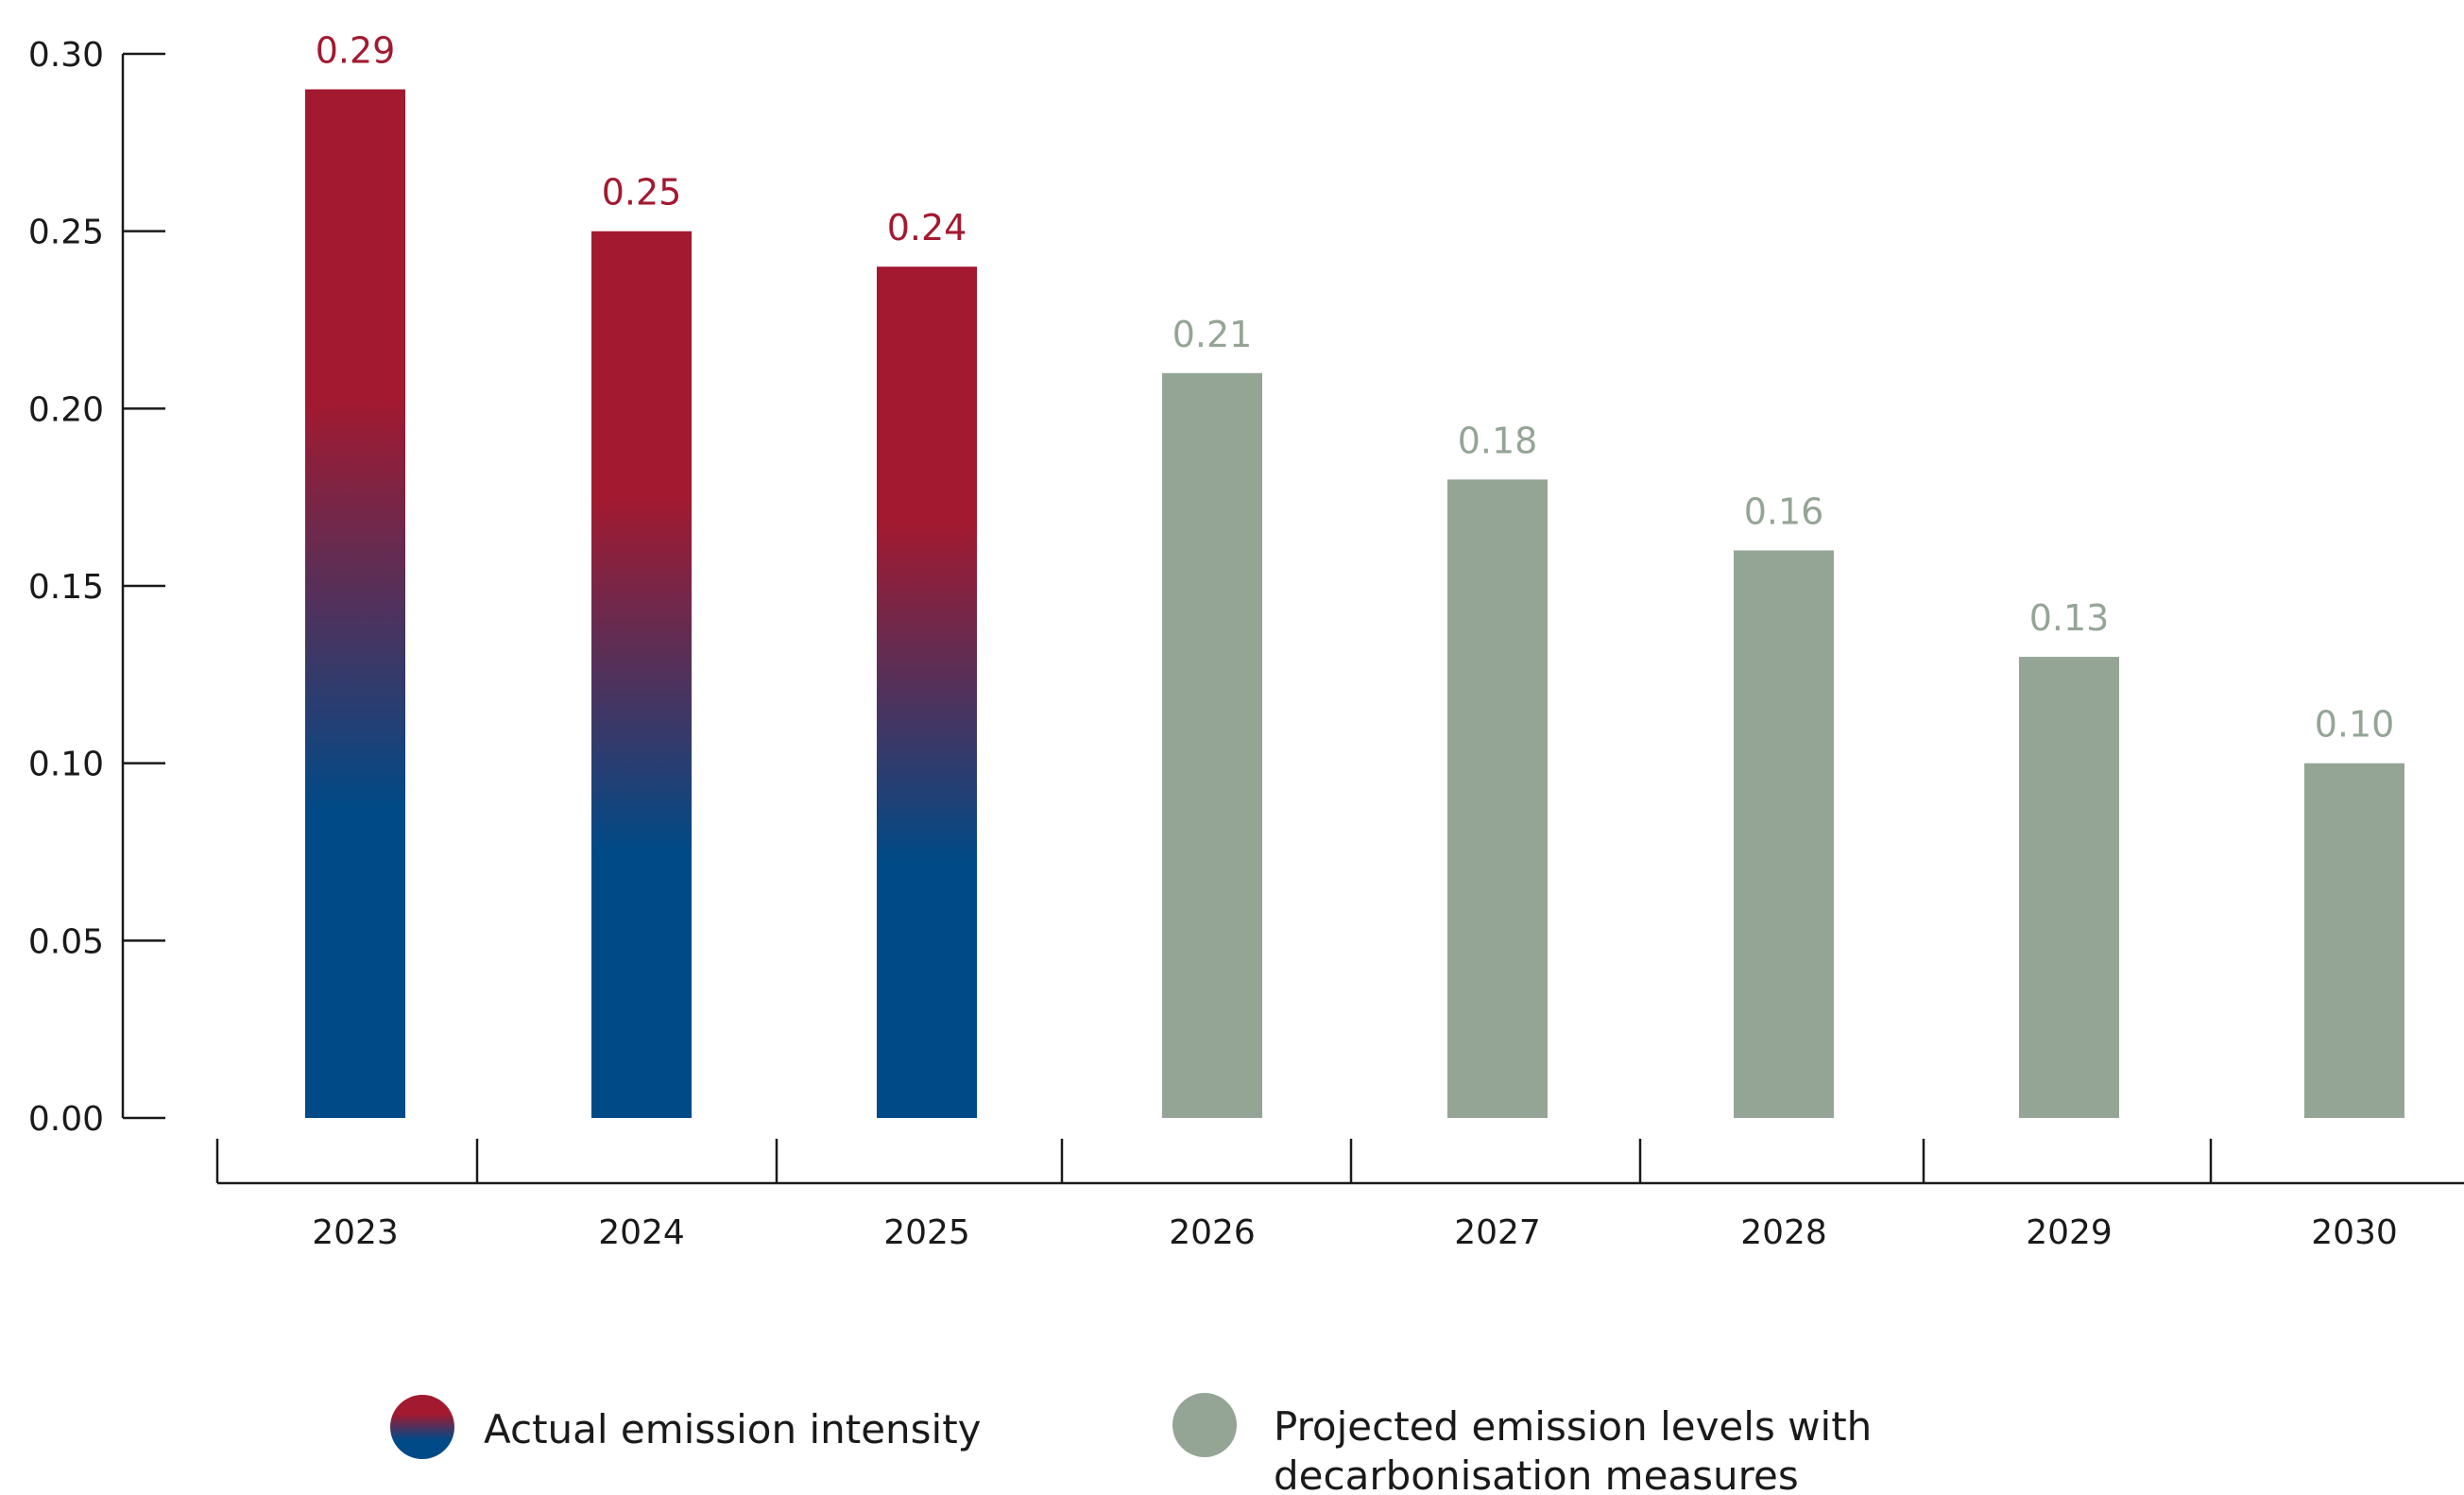 Image resolution: width=2464 pixels, height=1495 pixels. What do you see at coordinates (927, 692) in the screenshot?
I see `bar-2025` at bounding box center [927, 692].